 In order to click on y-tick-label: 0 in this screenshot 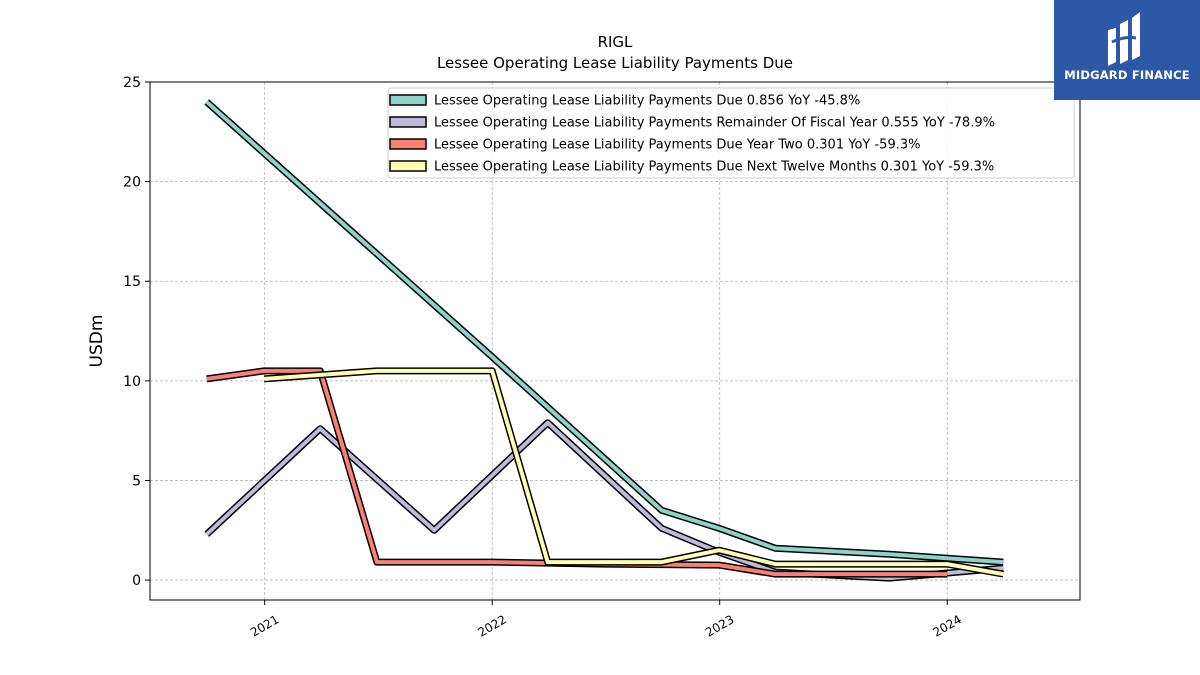, I will do `click(136, 581)`.